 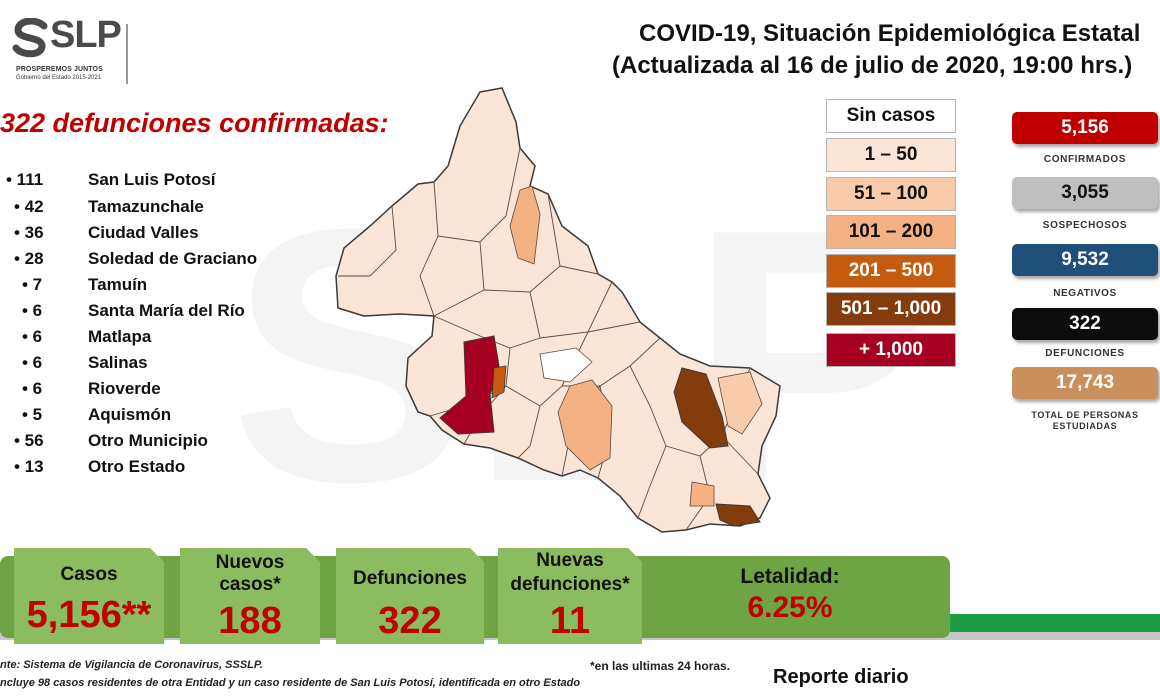 What do you see at coordinates (137, 466) in the screenshot?
I see `list-item-municipio: Otro Estado` at bounding box center [137, 466].